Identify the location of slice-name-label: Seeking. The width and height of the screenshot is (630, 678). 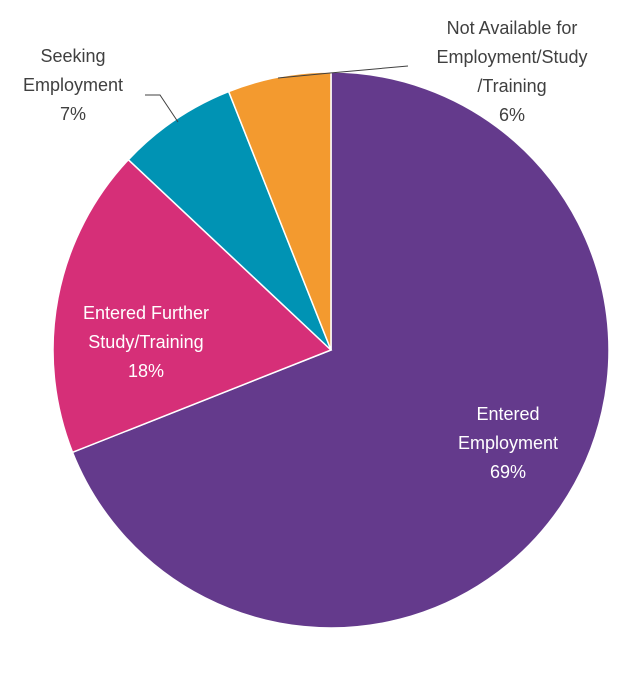
(72, 56).